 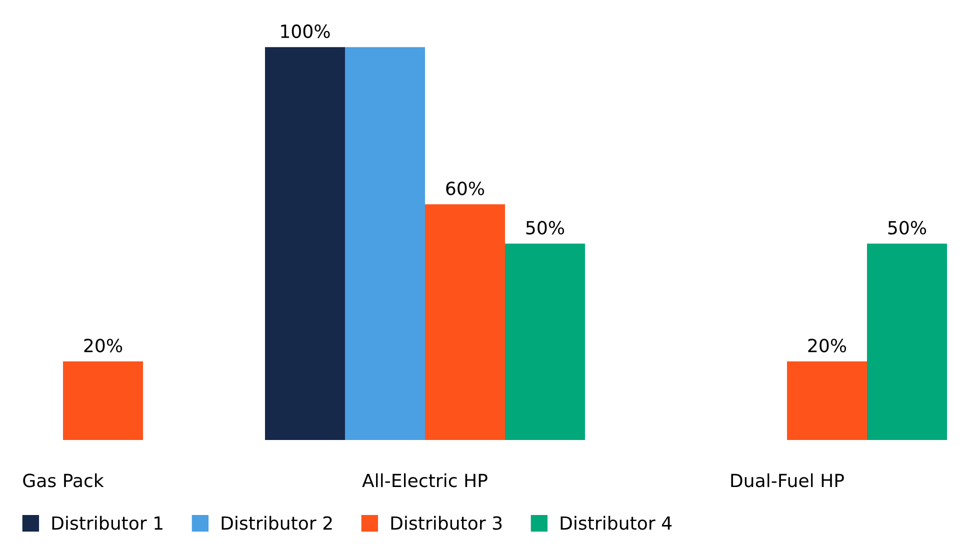 What do you see at coordinates (616, 523) in the screenshot?
I see `legend-label: Distributor 4` at bounding box center [616, 523].